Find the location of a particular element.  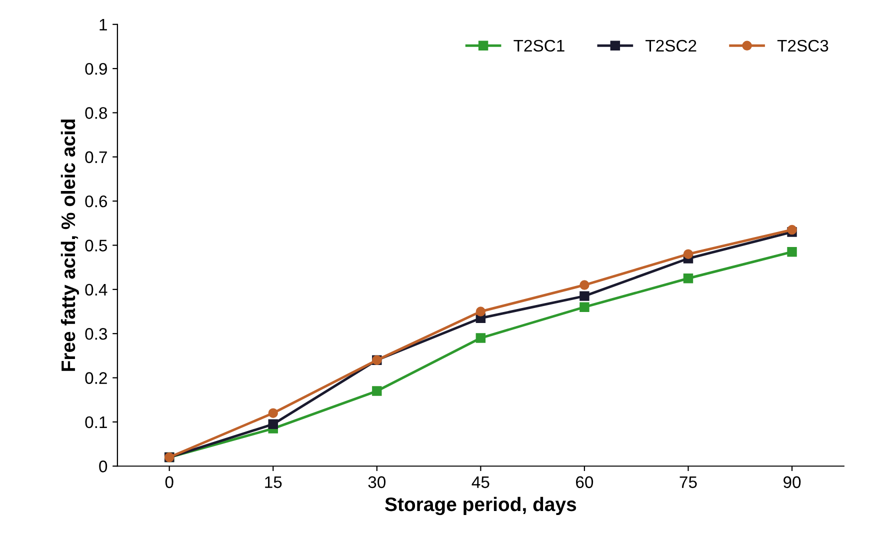

y-tick-label: 0.8 is located at coordinates (96, 113).